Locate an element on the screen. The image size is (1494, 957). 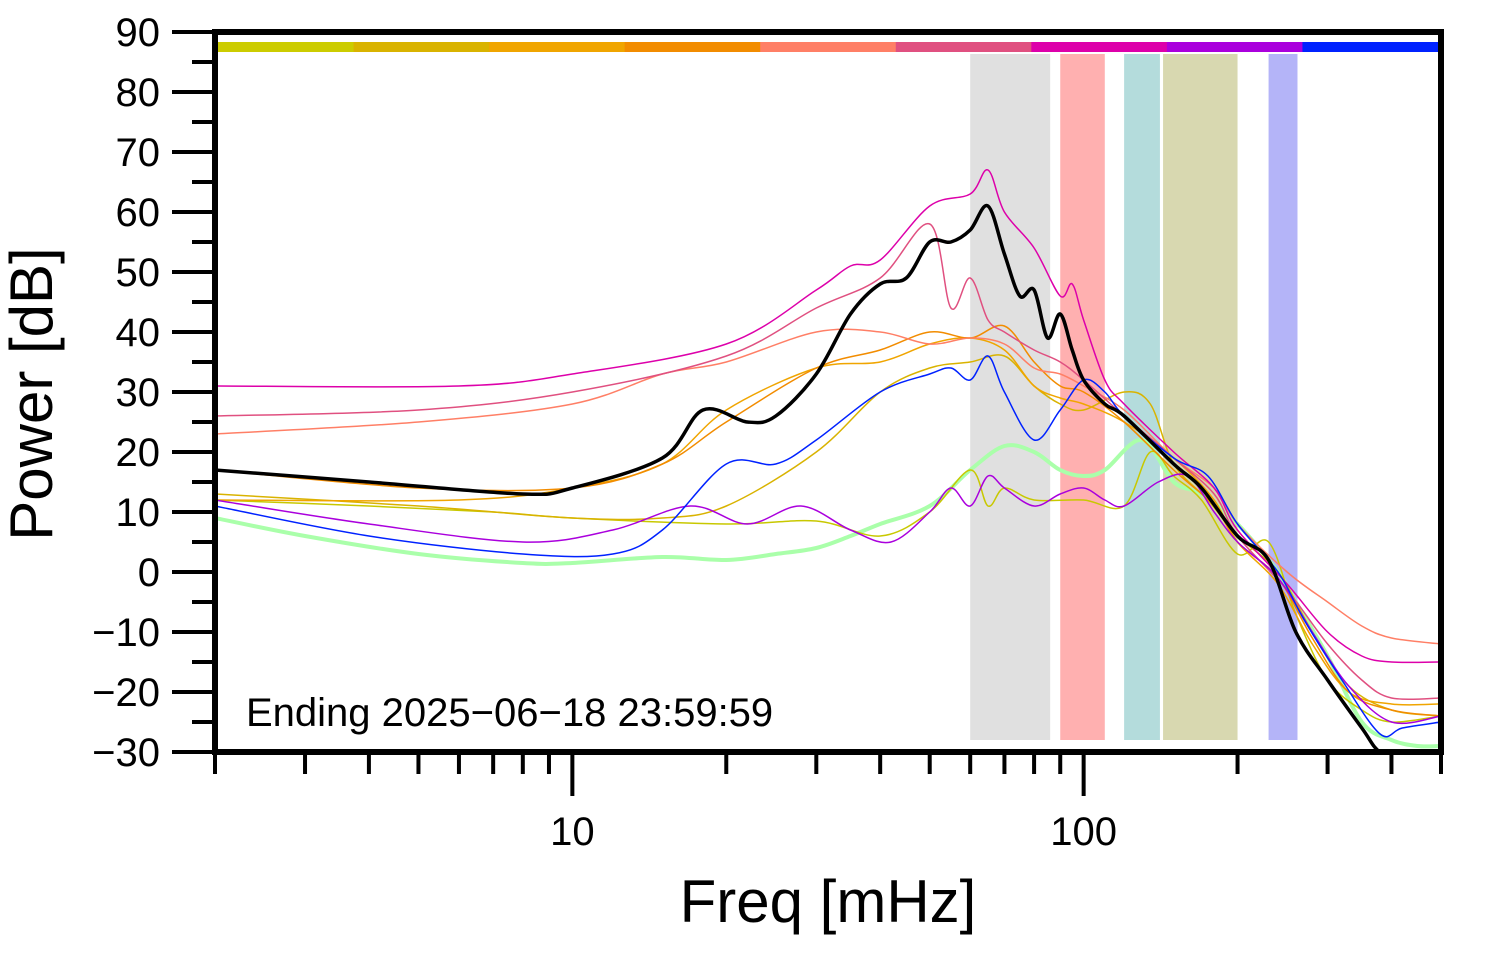
y-tick-label: 50 is located at coordinates (138, 273).